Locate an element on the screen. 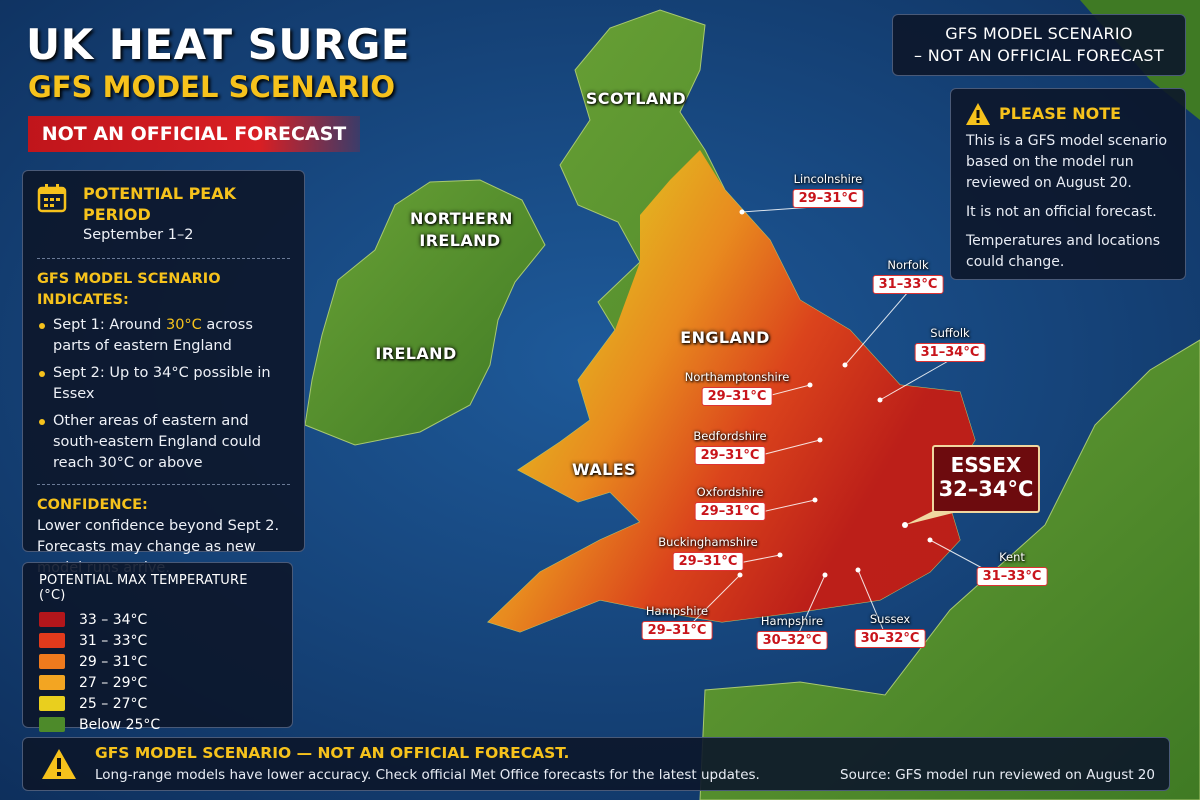 The height and width of the screenshot is (800, 1200). ireland-land is located at coordinates (425, 312).